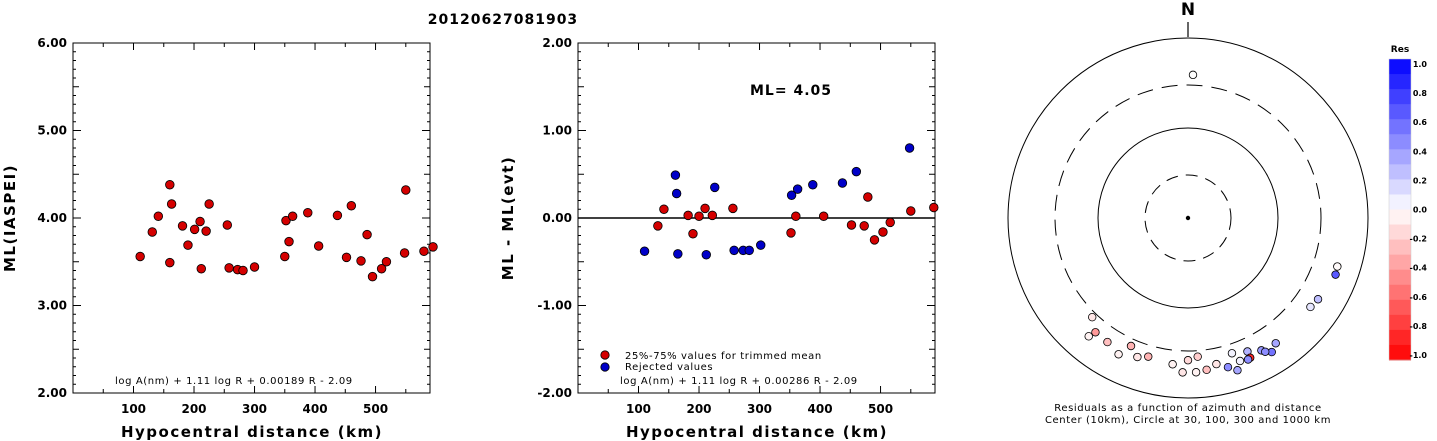 This screenshot has width=1437, height=441. I want to click on ring-100km, so click(1188, 218).